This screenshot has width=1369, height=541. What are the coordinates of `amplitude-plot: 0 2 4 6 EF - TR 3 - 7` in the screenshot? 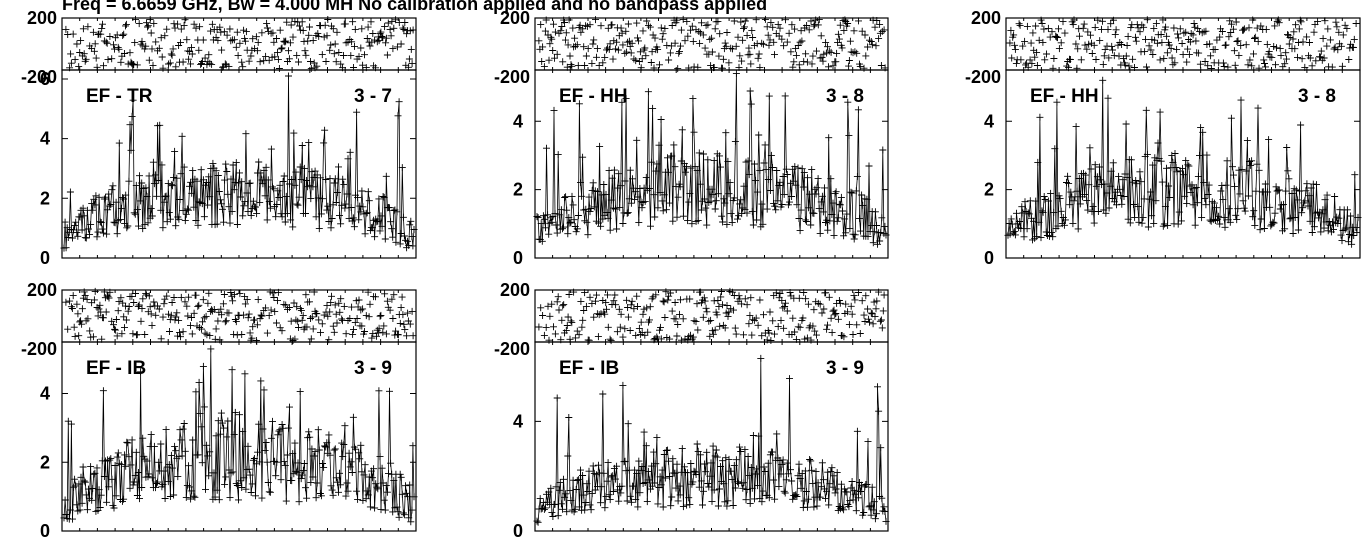 It's located at (229, 168).